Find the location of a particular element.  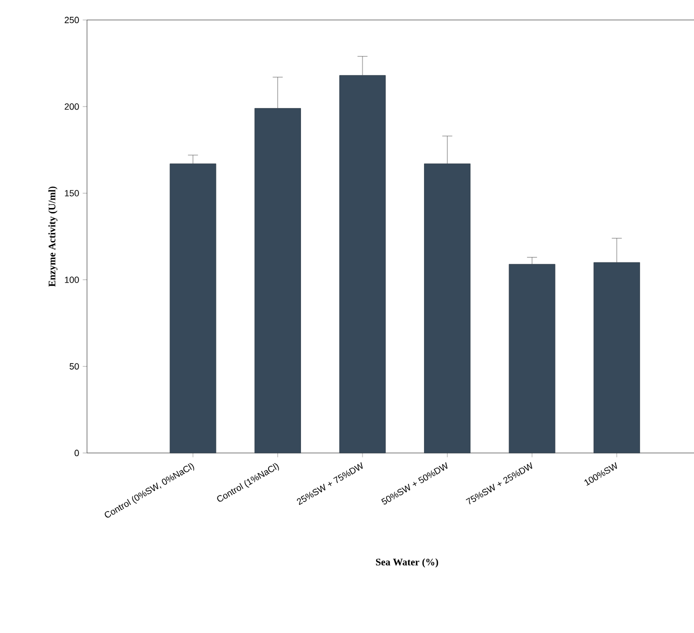

y-tick-label: 150 is located at coordinates (71, 193).